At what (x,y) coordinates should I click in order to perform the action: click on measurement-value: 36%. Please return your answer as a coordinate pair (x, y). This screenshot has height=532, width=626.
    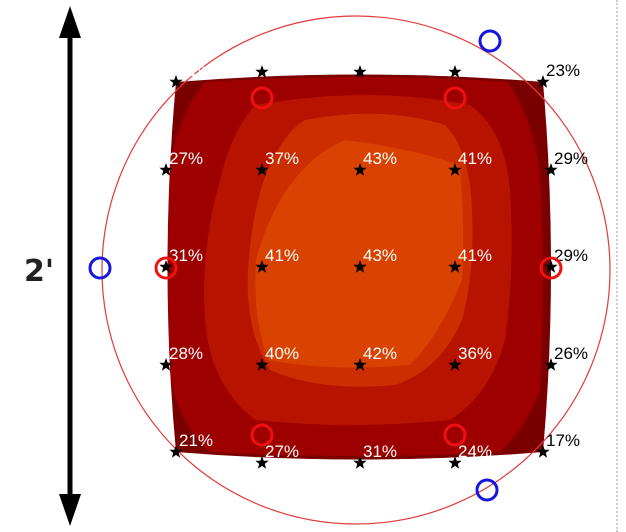
    Looking at the image, I should click on (475, 353).